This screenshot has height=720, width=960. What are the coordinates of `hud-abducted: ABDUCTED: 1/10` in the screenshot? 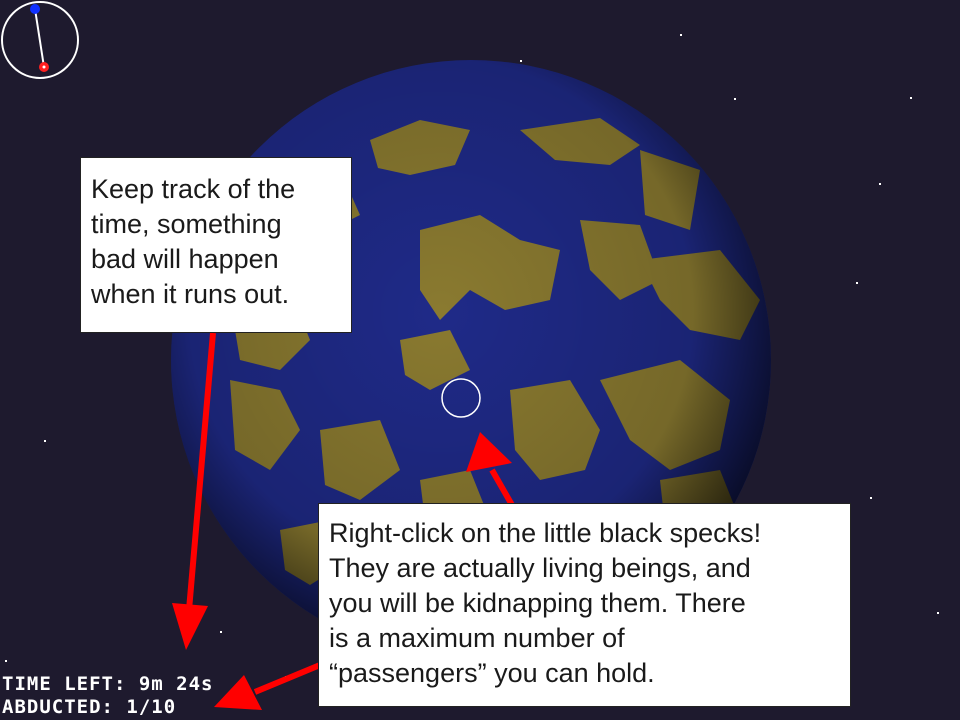 It's located at (89, 707).